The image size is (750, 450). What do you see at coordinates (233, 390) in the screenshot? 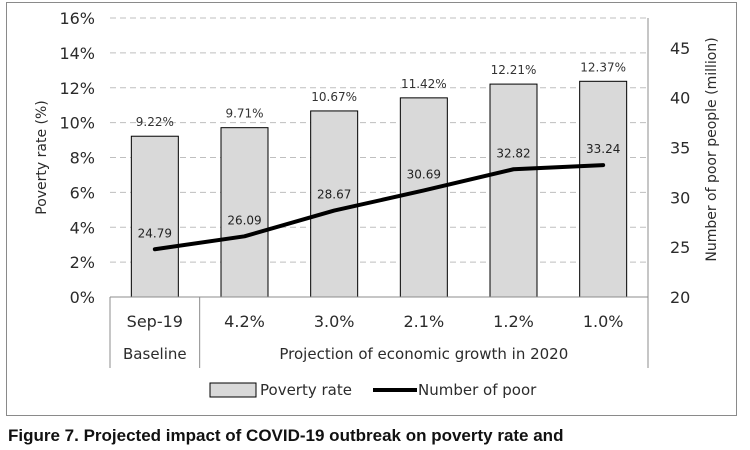
I see `legend-swatch-poverty-rate` at bounding box center [233, 390].